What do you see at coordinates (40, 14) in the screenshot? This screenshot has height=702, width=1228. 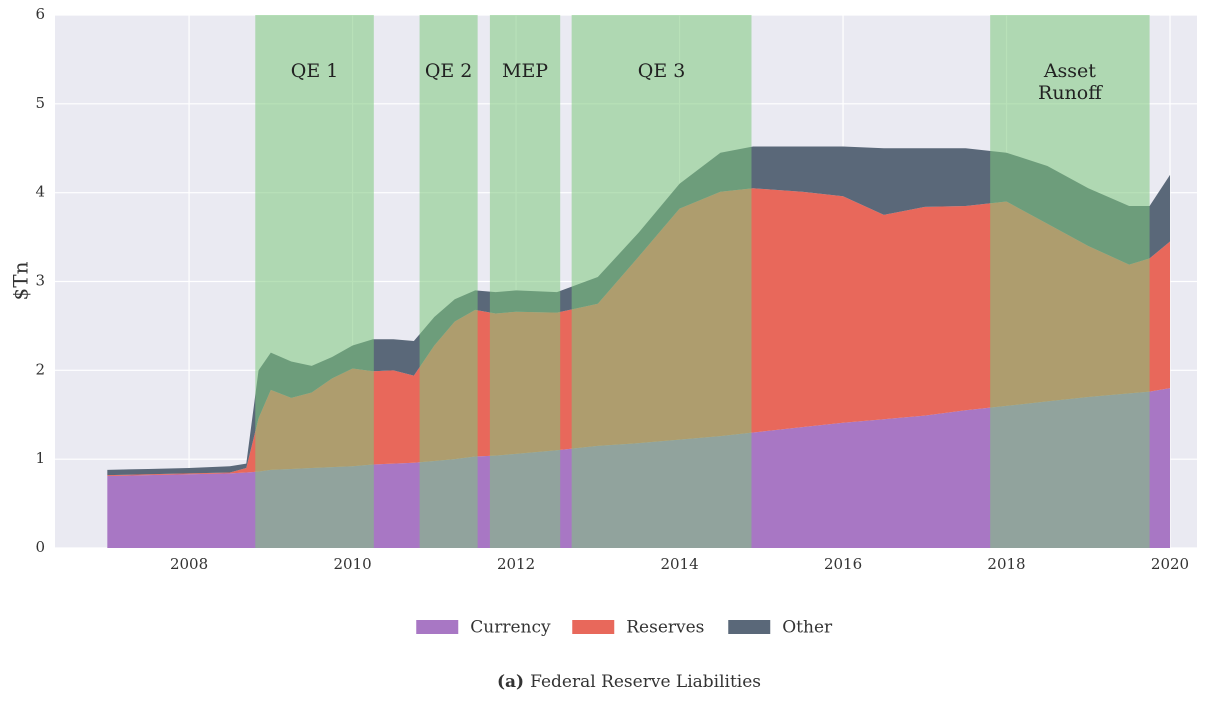 I see `y-tick-label: 6` at bounding box center [40, 14].